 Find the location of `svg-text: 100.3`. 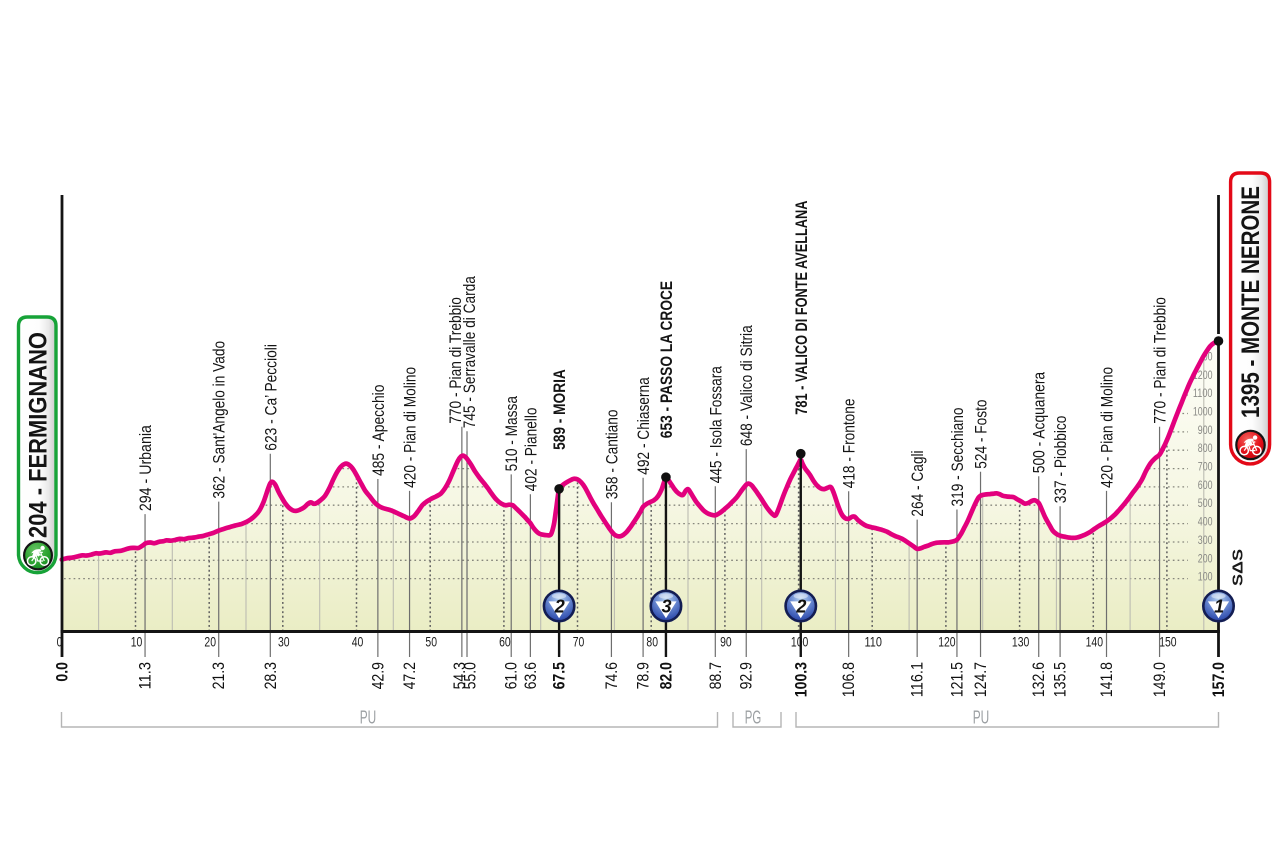

svg-text: 100.3 is located at coordinates (801, 679).